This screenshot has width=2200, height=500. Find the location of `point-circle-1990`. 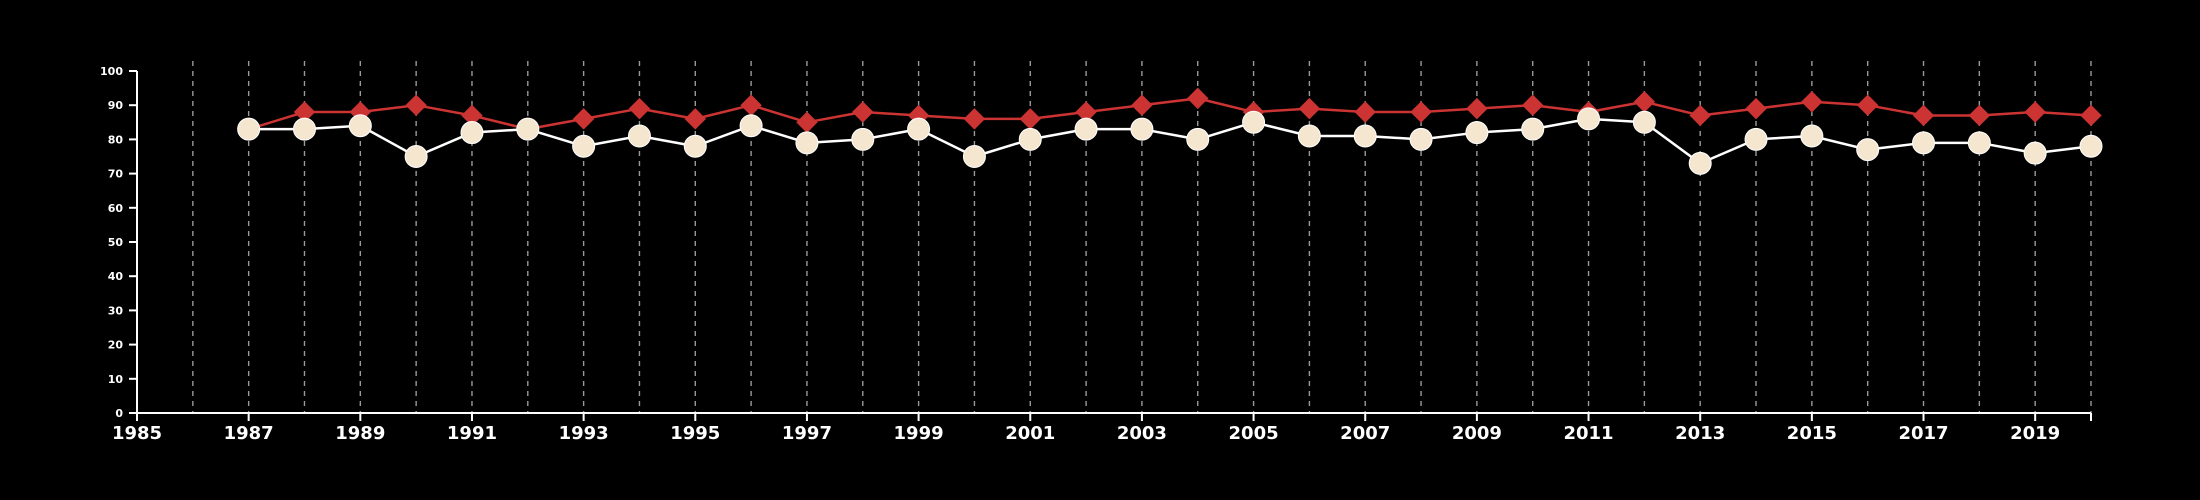

point-circle-1990 is located at coordinates (416, 156).